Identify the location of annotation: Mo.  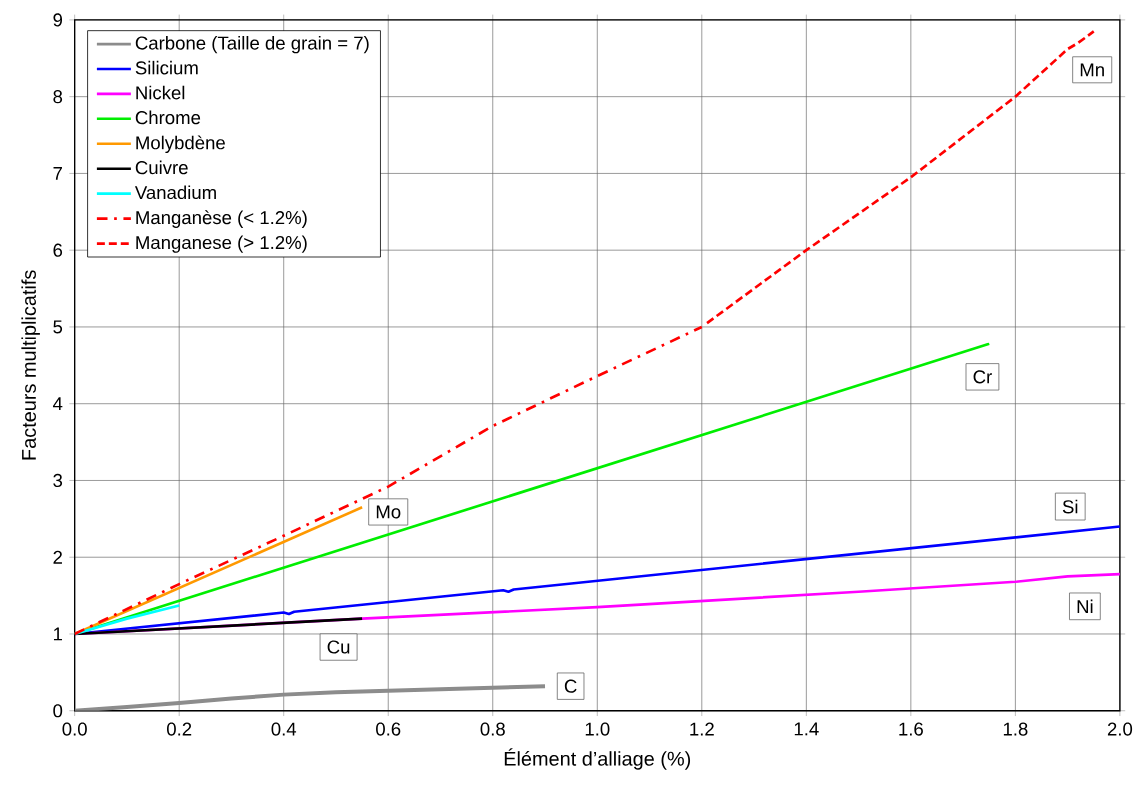
(388, 512).